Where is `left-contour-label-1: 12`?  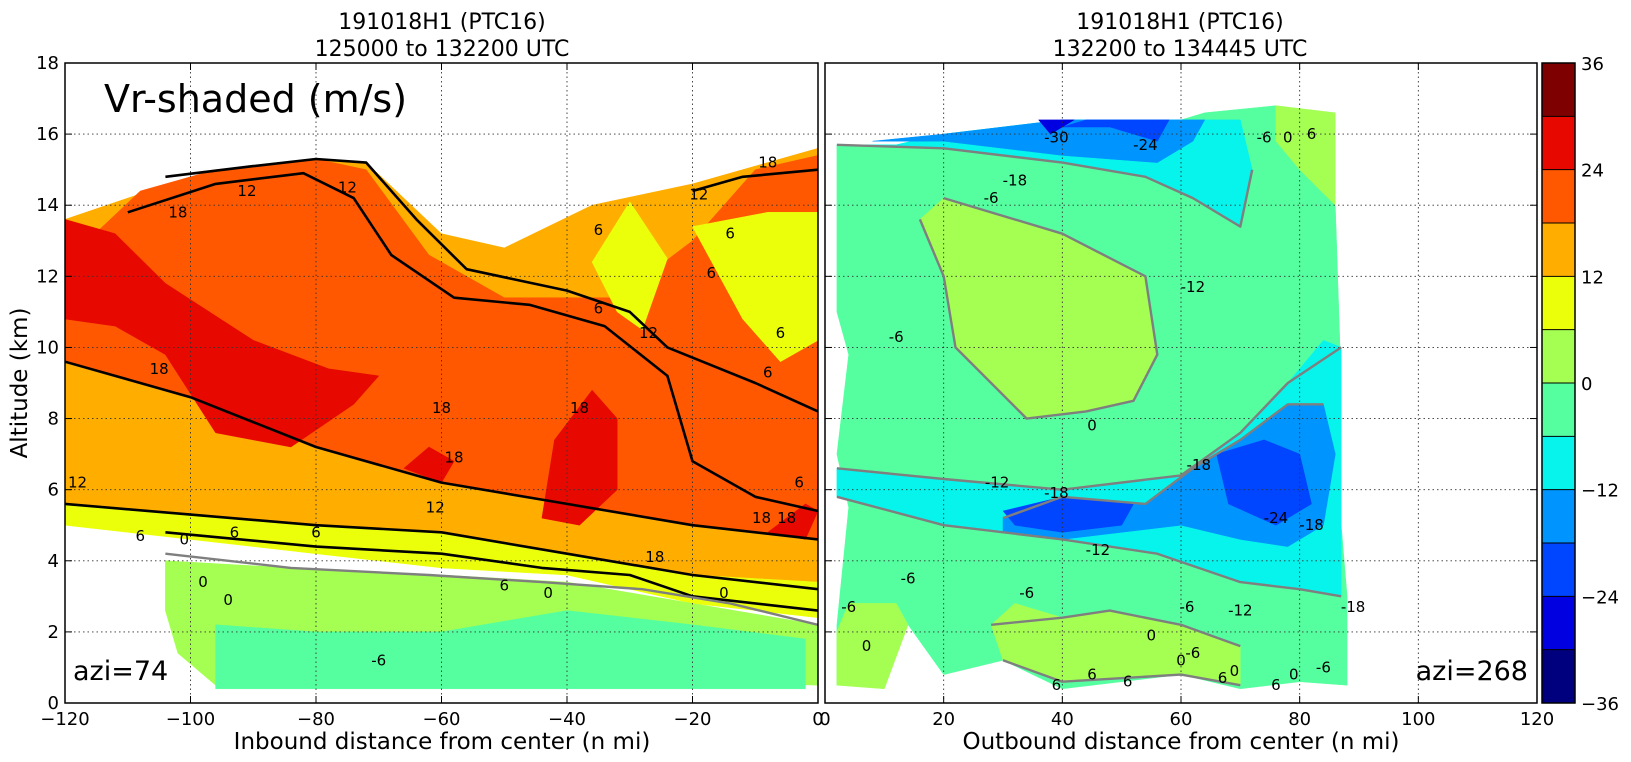 left-contour-label-1: 12 is located at coordinates (347, 187).